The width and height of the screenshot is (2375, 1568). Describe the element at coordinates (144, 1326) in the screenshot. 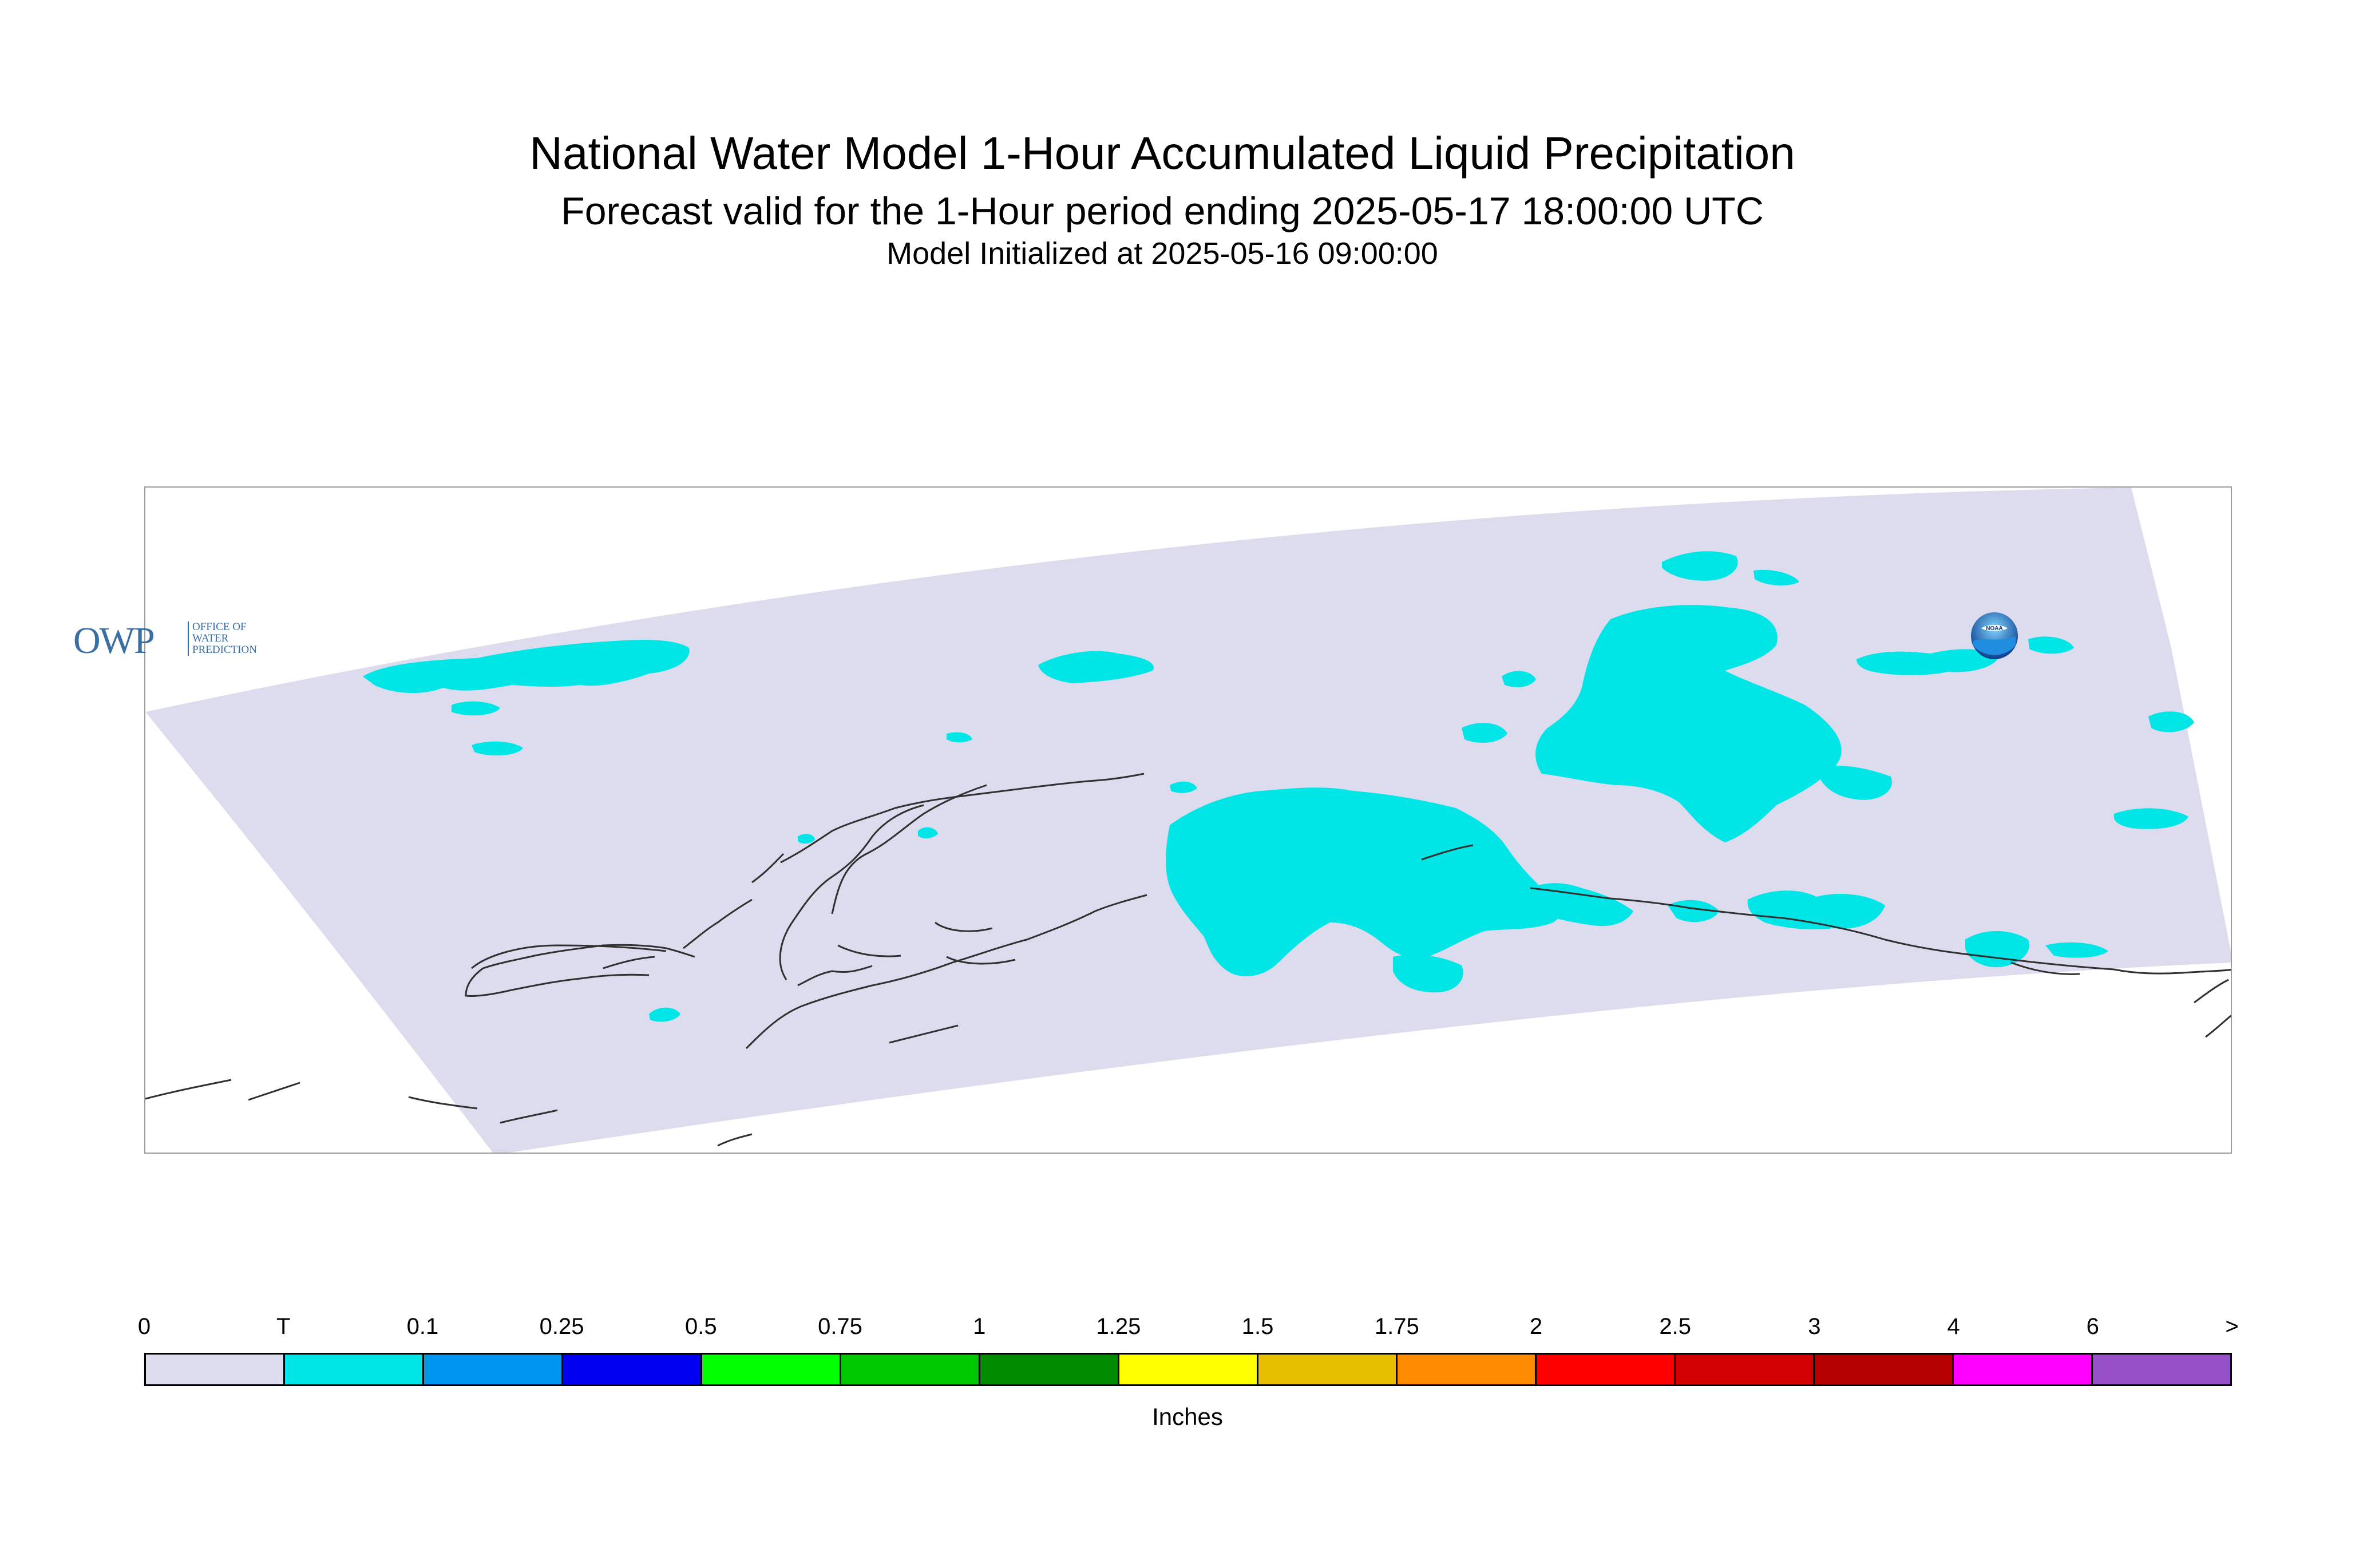

I see `legend-tick-label: 0` at that location.